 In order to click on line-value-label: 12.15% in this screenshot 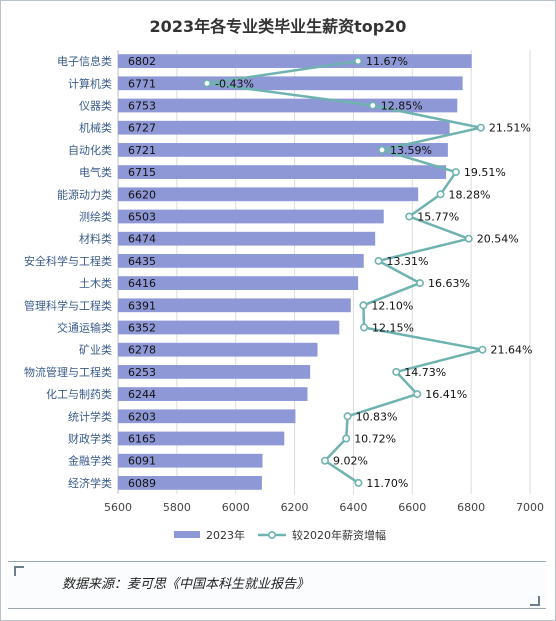, I will do `click(393, 328)`.